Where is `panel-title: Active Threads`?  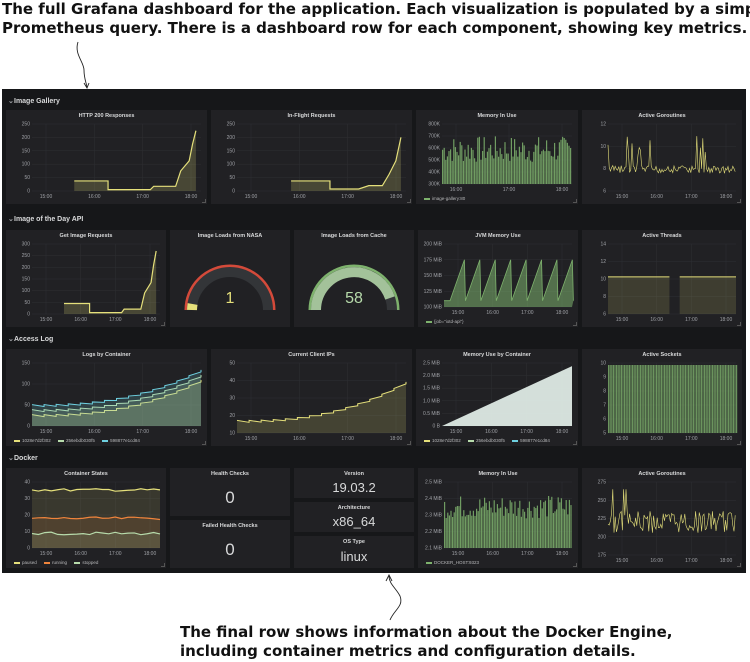 panel-title: Active Threads is located at coordinates (662, 236).